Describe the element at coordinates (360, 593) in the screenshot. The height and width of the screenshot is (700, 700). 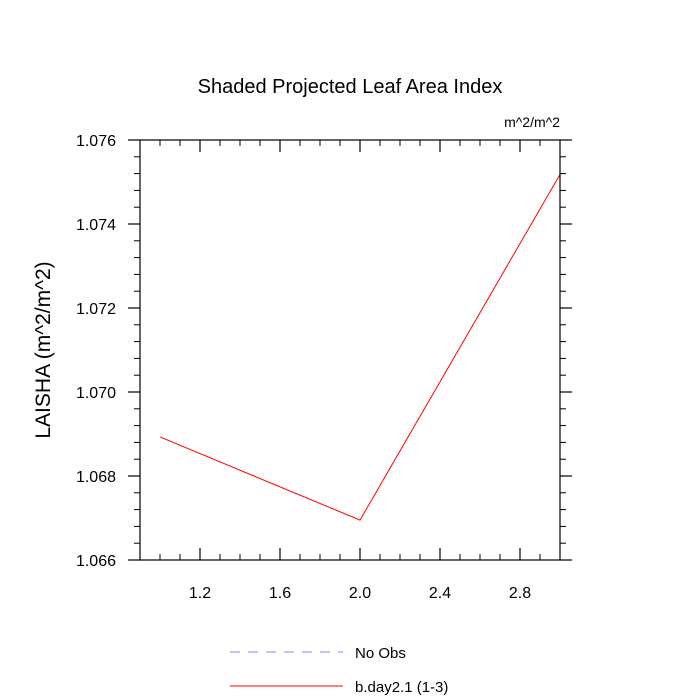
I see `x-tick-label: 2.0` at that location.